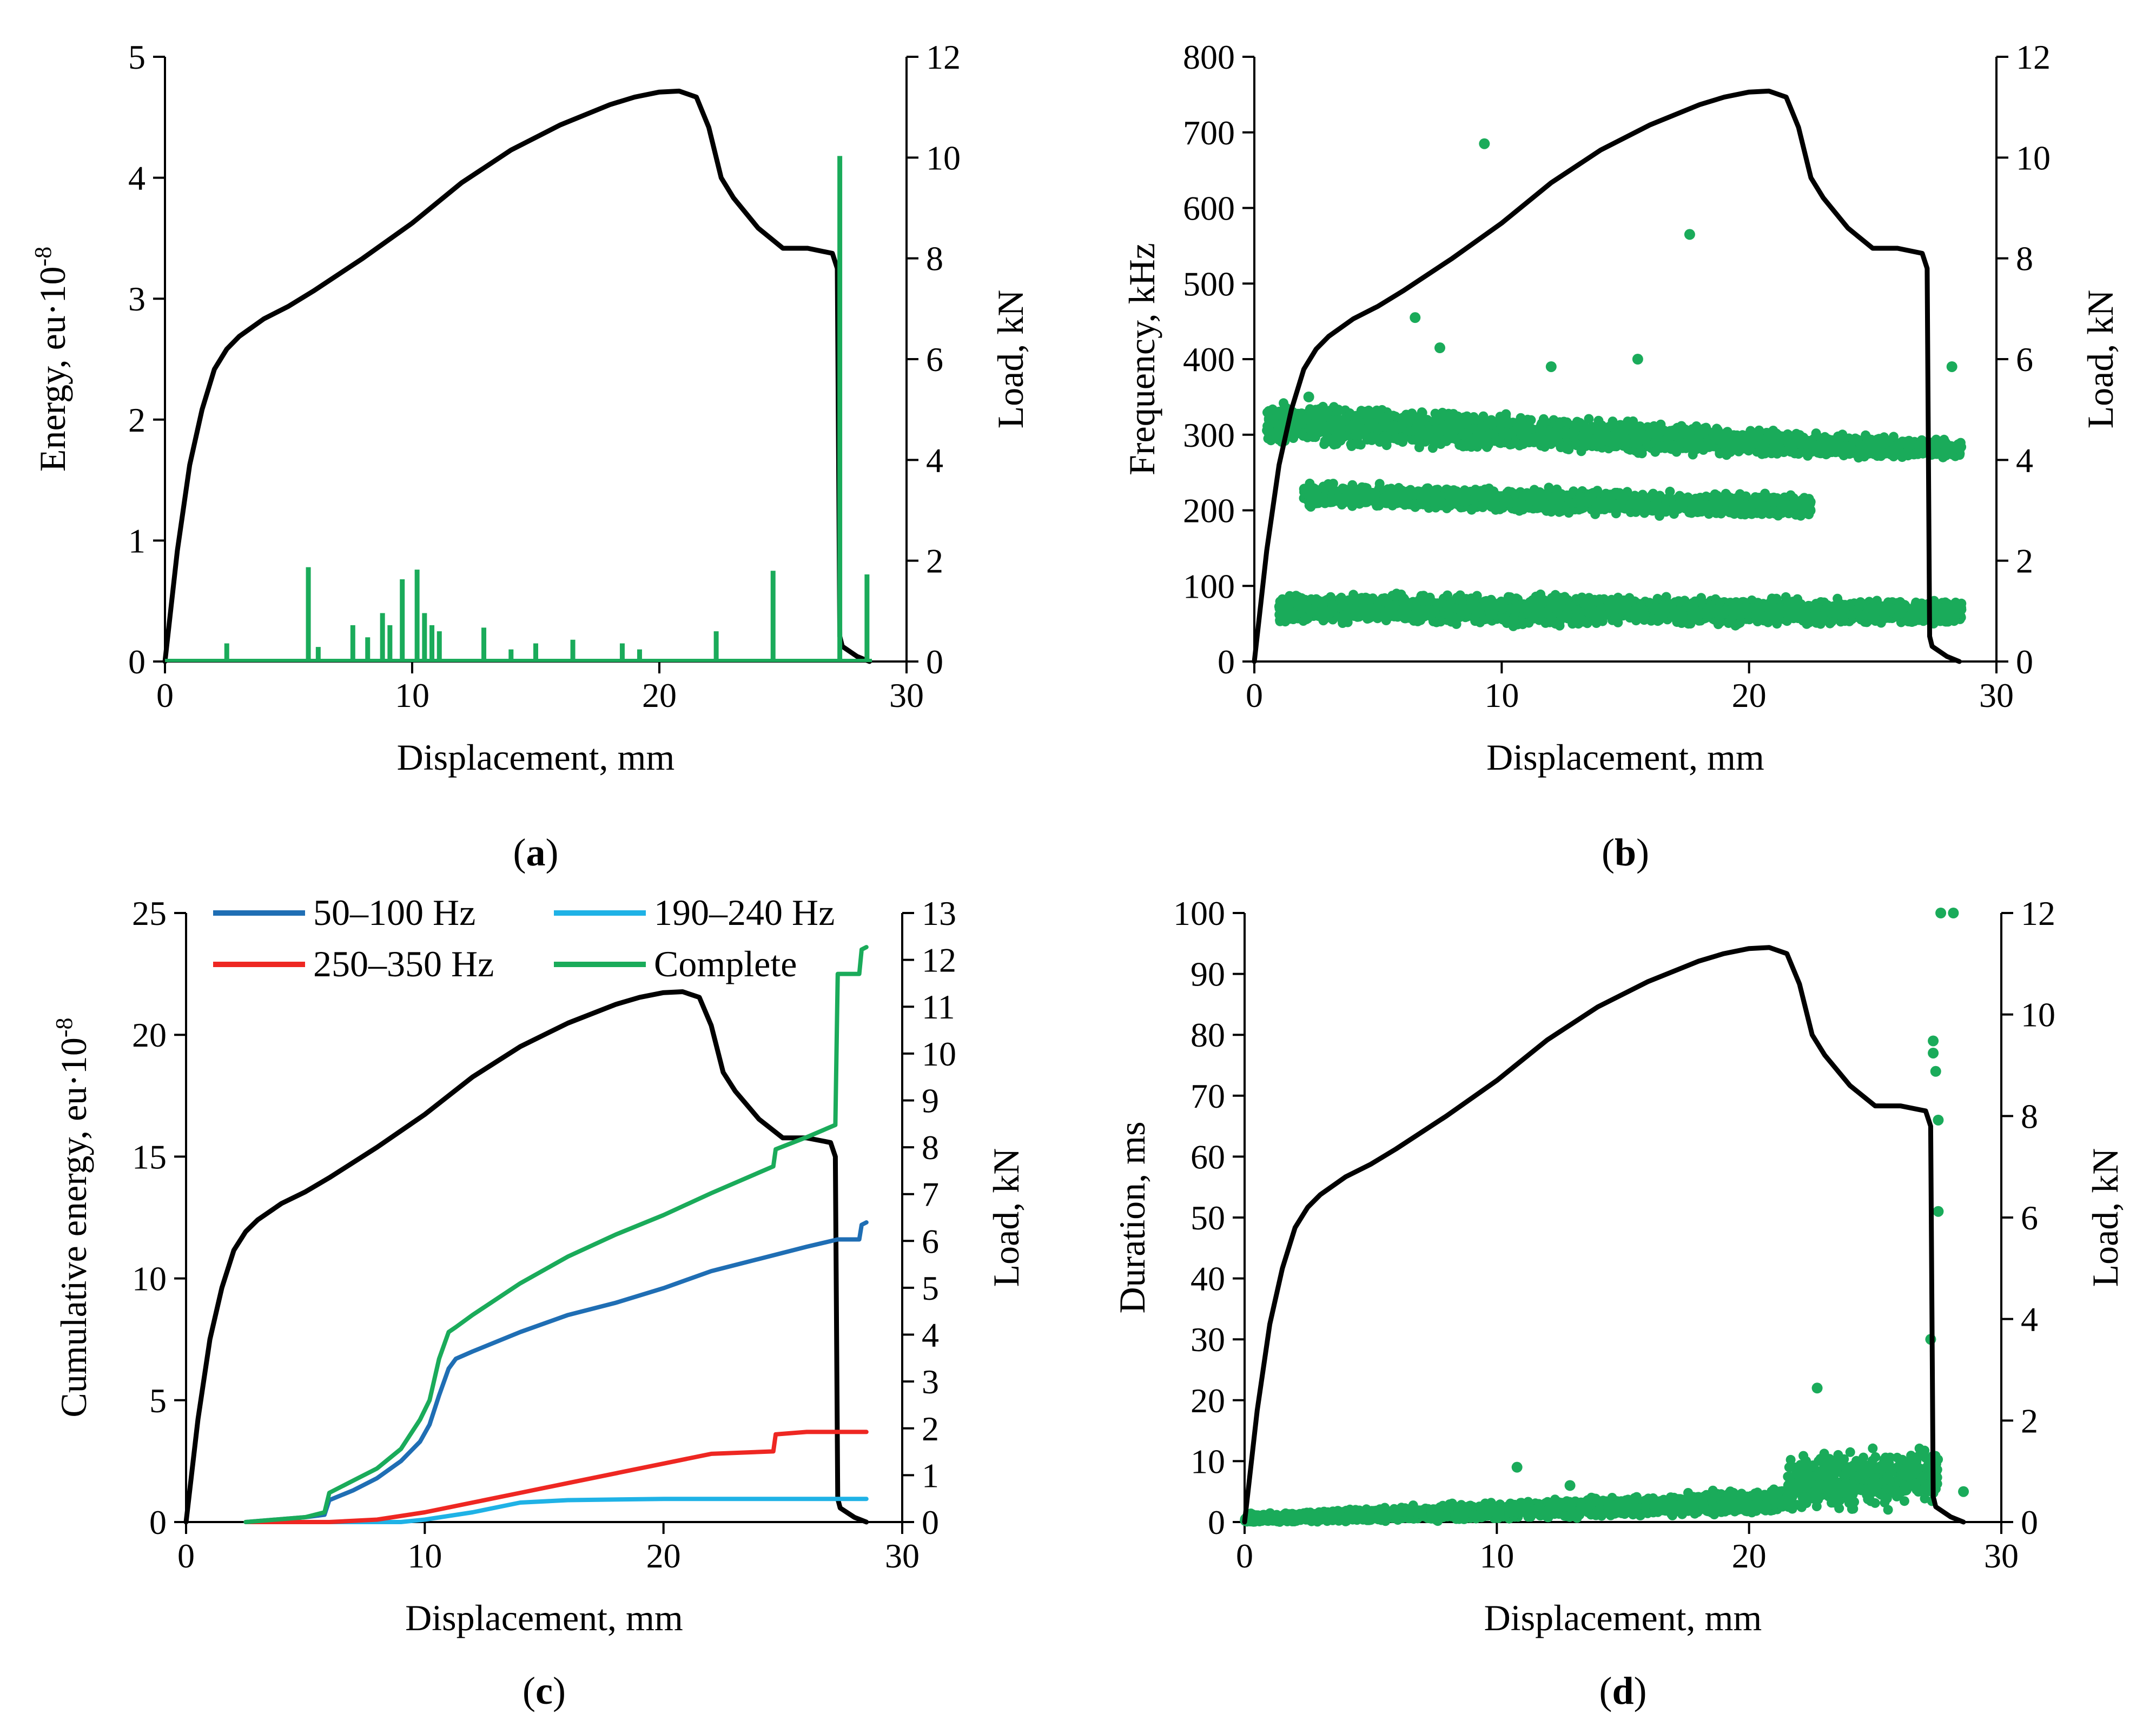  Describe the element at coordinates (137, 57) in the screenshot. I see `y-tick-label: 5` at that location.